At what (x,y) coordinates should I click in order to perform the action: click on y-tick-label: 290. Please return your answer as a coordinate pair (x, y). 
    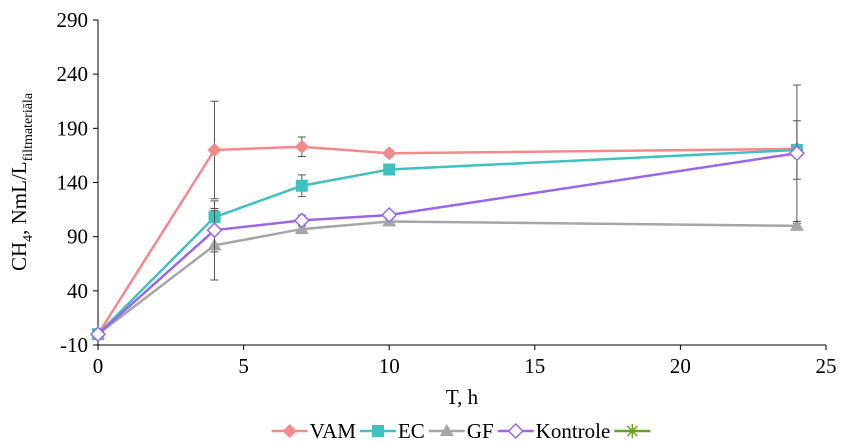
    Looking at the image, I should click on (73, 20).